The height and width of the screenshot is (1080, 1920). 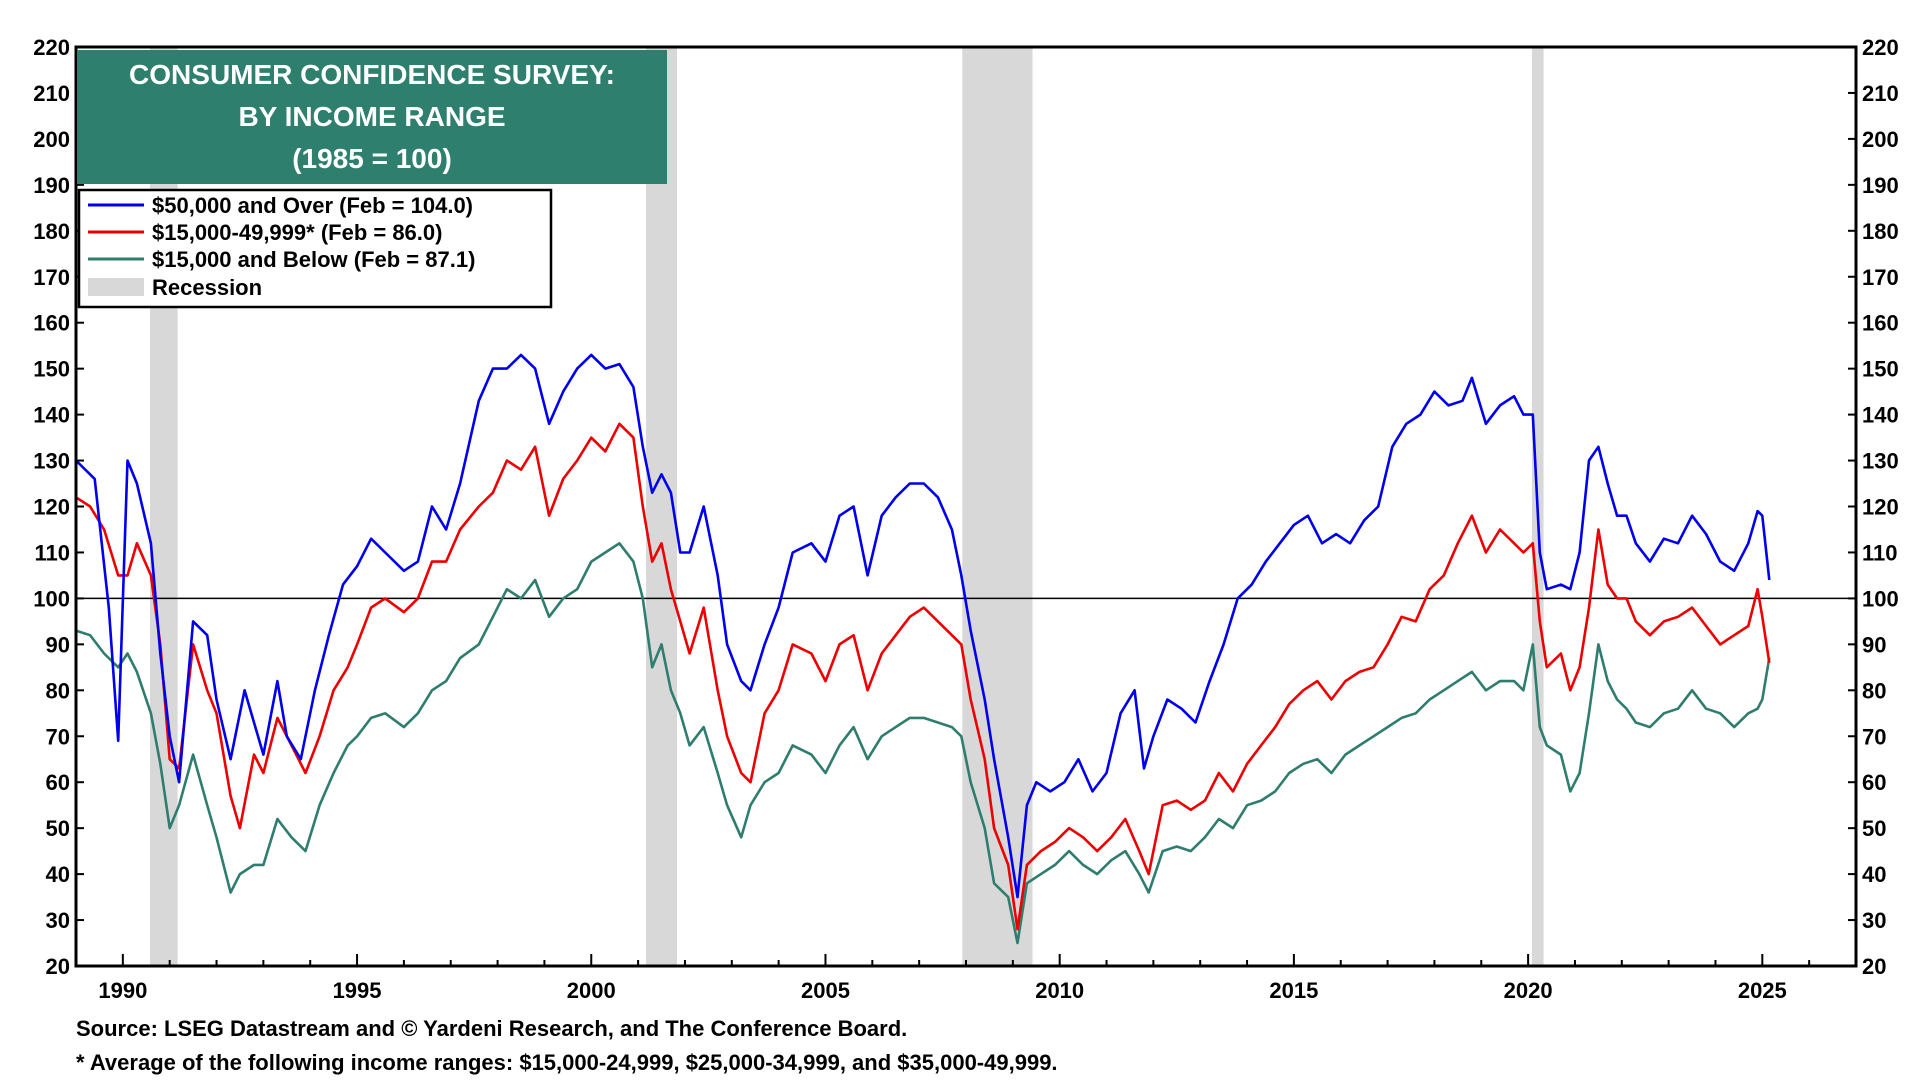 What do you see at coordinates (51, 139) in the screenshot?
I see `y-tick-left-label: 200` at bounding box center [51, 139].